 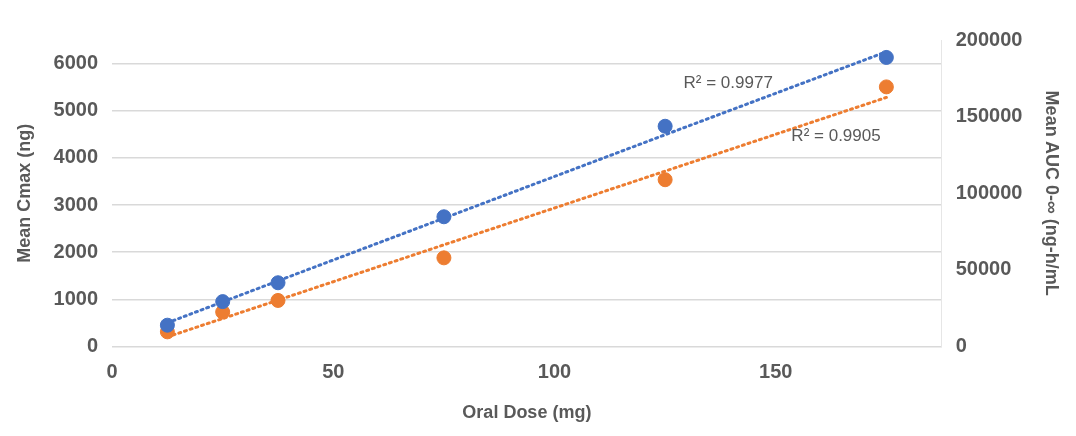 What do you see at coordinates (333, 370) in the screenshot?
I see `x-tick-label: 50` at bounding box center [333, 370].